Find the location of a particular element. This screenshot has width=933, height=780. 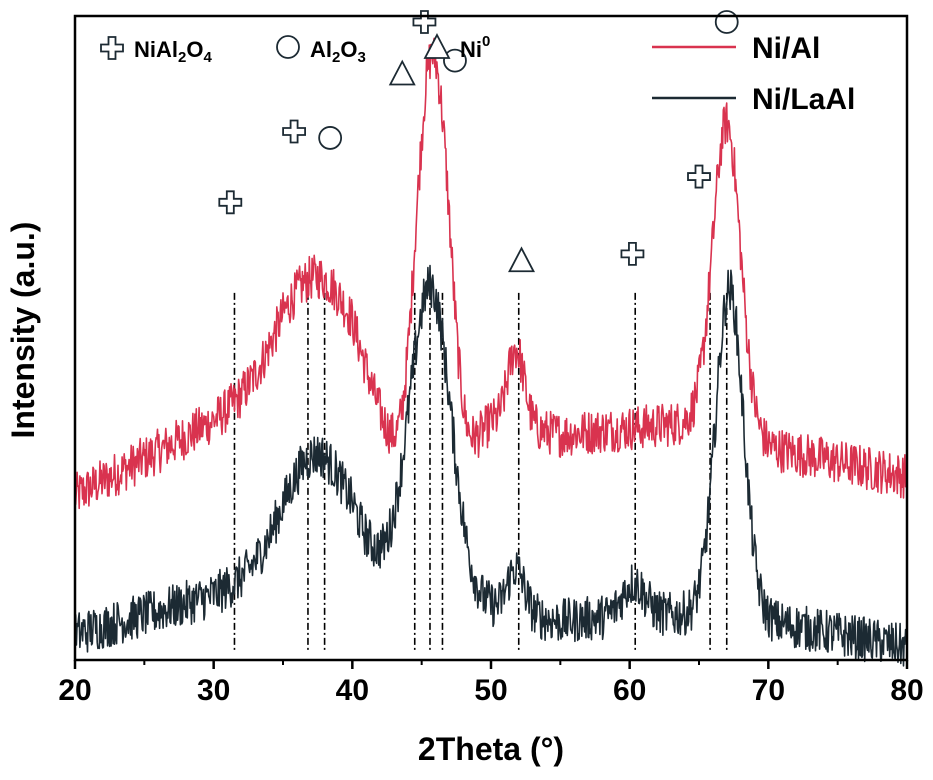

triangle-icon is located at coordinates (437, 46).